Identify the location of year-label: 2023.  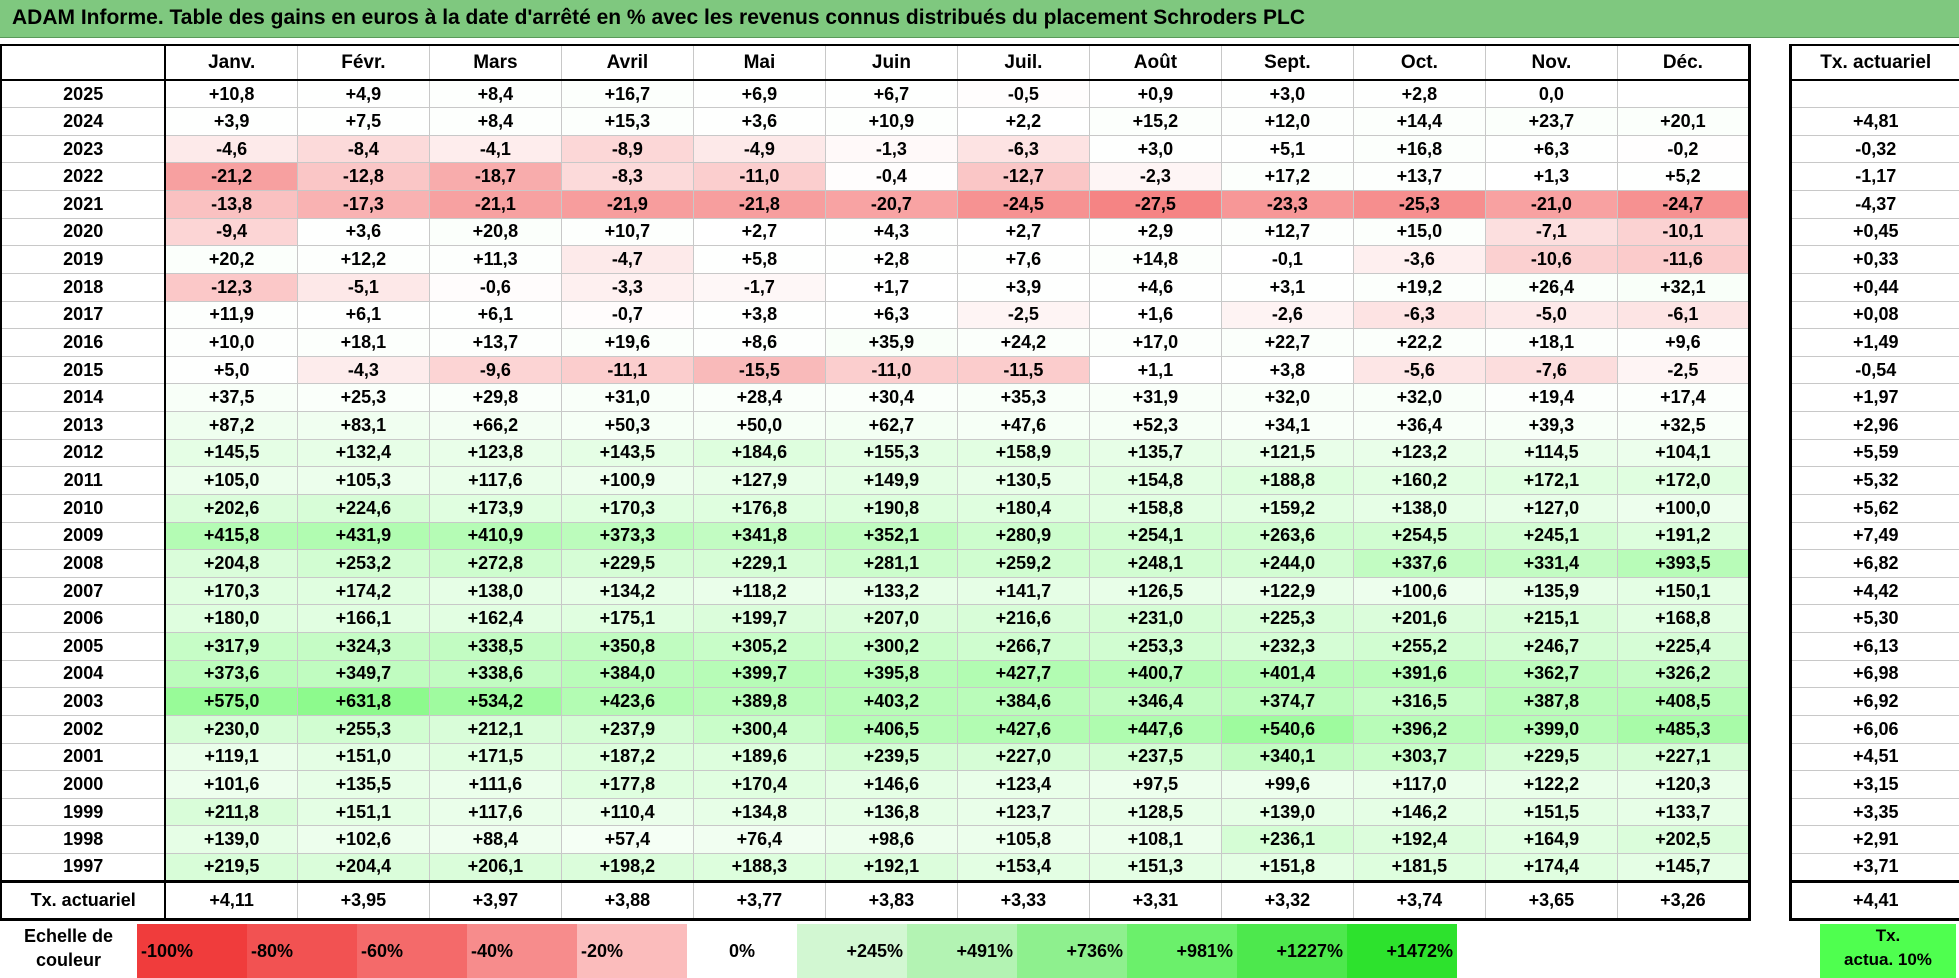
(83, 149).